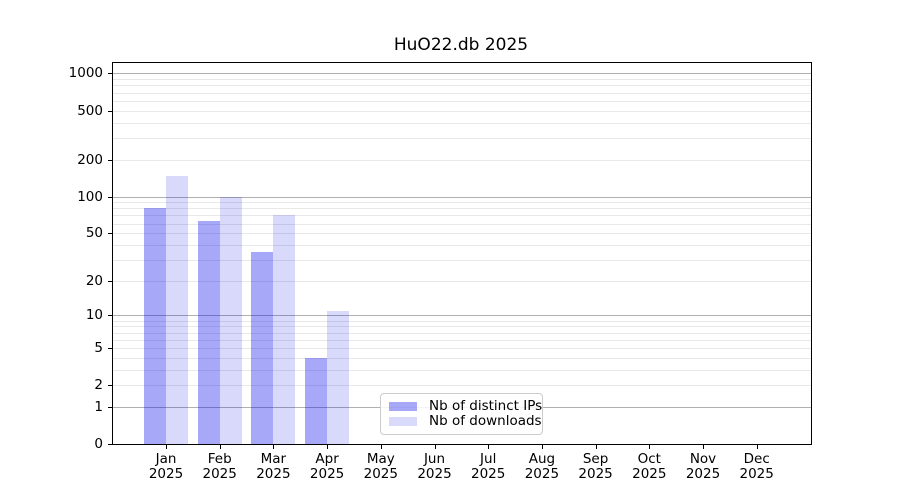  What do you see at coordinates (461, 45) in the screenshot?
I see `chart-title: HuO22.db 2025` at bounding box center [461, 45].